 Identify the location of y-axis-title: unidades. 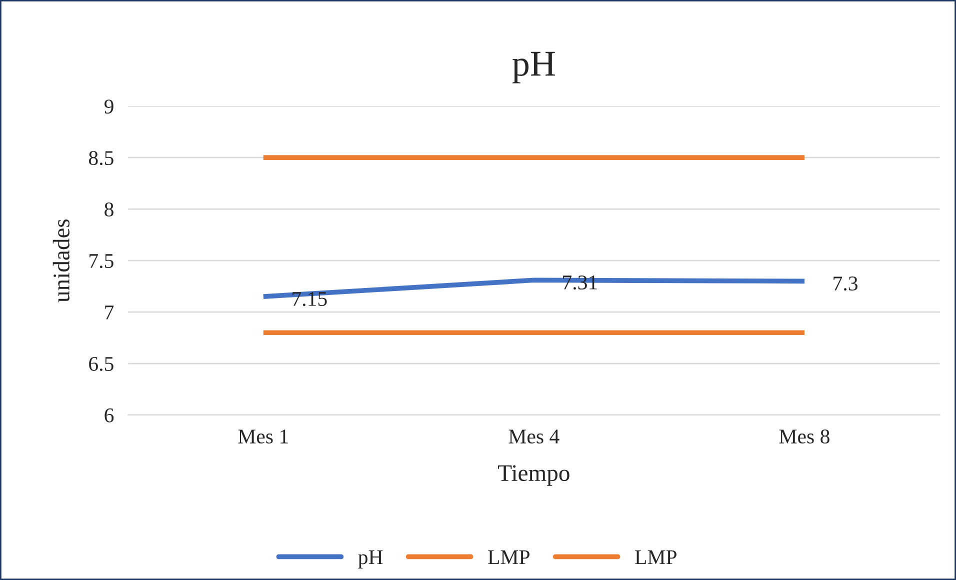
(61, 260).